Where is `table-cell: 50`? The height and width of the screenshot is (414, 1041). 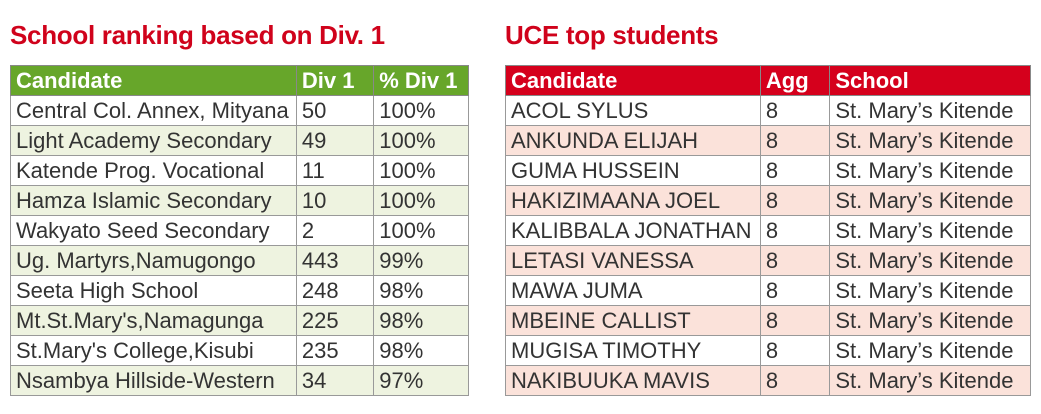 table-cell: 50 is located at coordinates (335, 110).